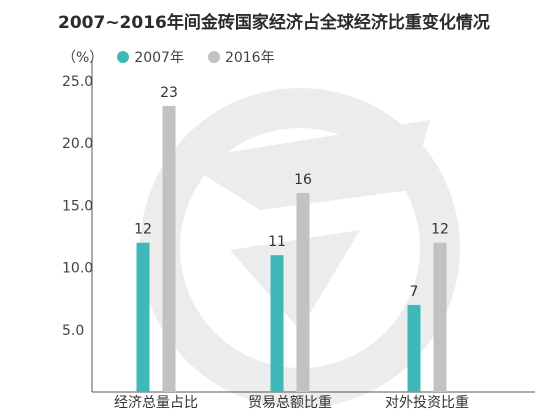  I want to click on legend-swatch-2007, so click(123, 57).